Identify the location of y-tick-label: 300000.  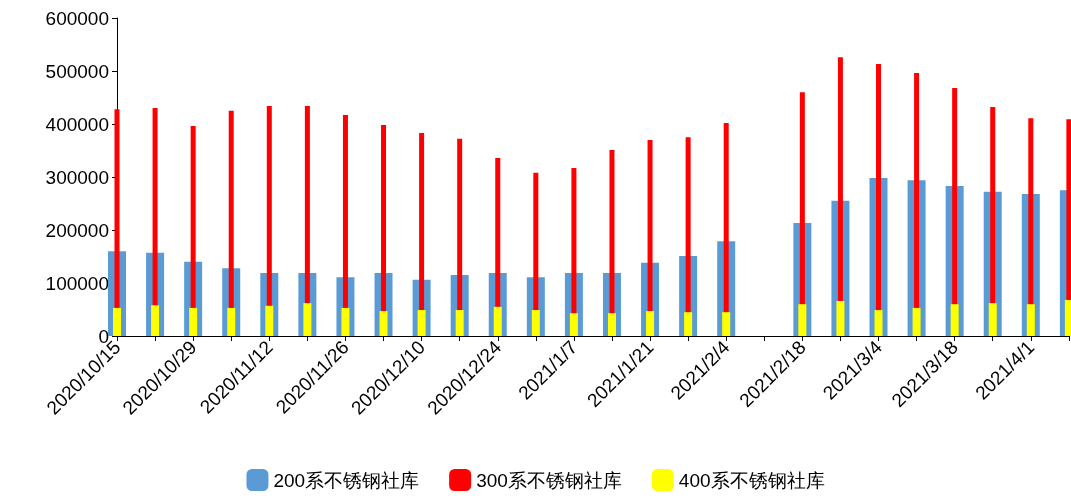
(77, 177).